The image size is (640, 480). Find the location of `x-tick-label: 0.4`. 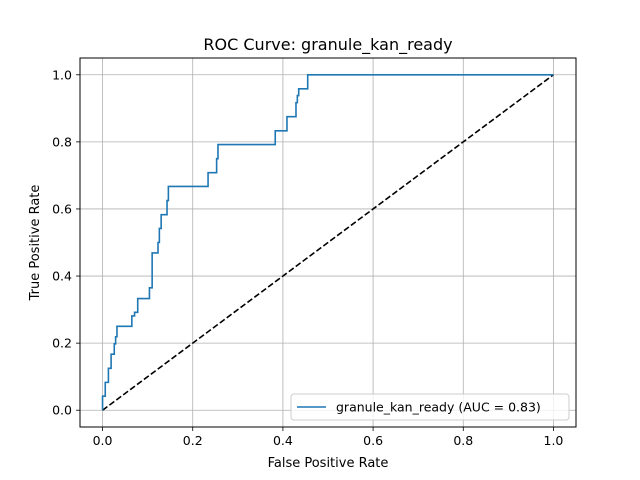

x-tick-label: 0.4 is located at coordinates (283, 440).